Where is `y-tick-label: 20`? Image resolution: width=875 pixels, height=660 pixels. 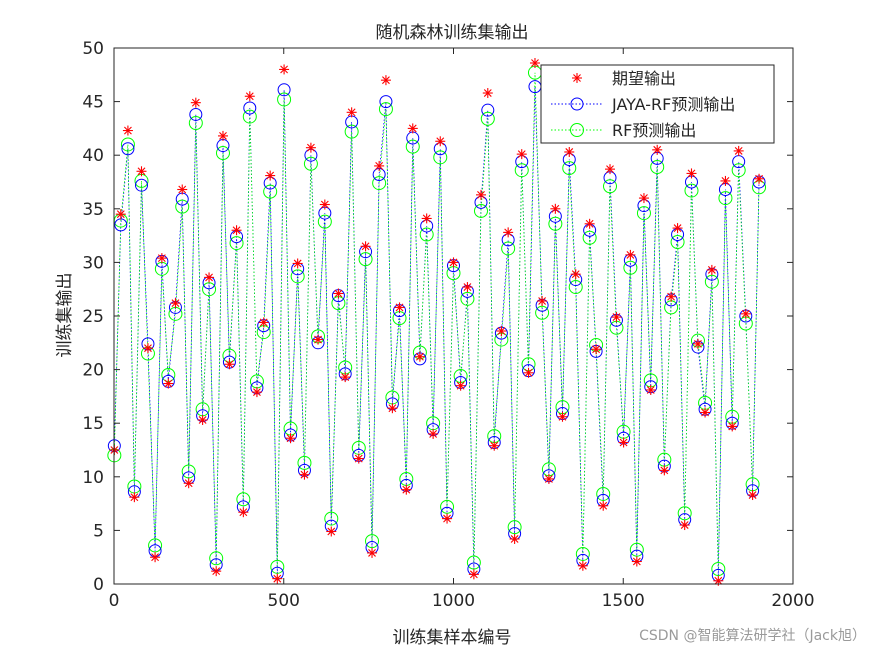
y-tick-label: 20 is located at coordinates (93, 371).